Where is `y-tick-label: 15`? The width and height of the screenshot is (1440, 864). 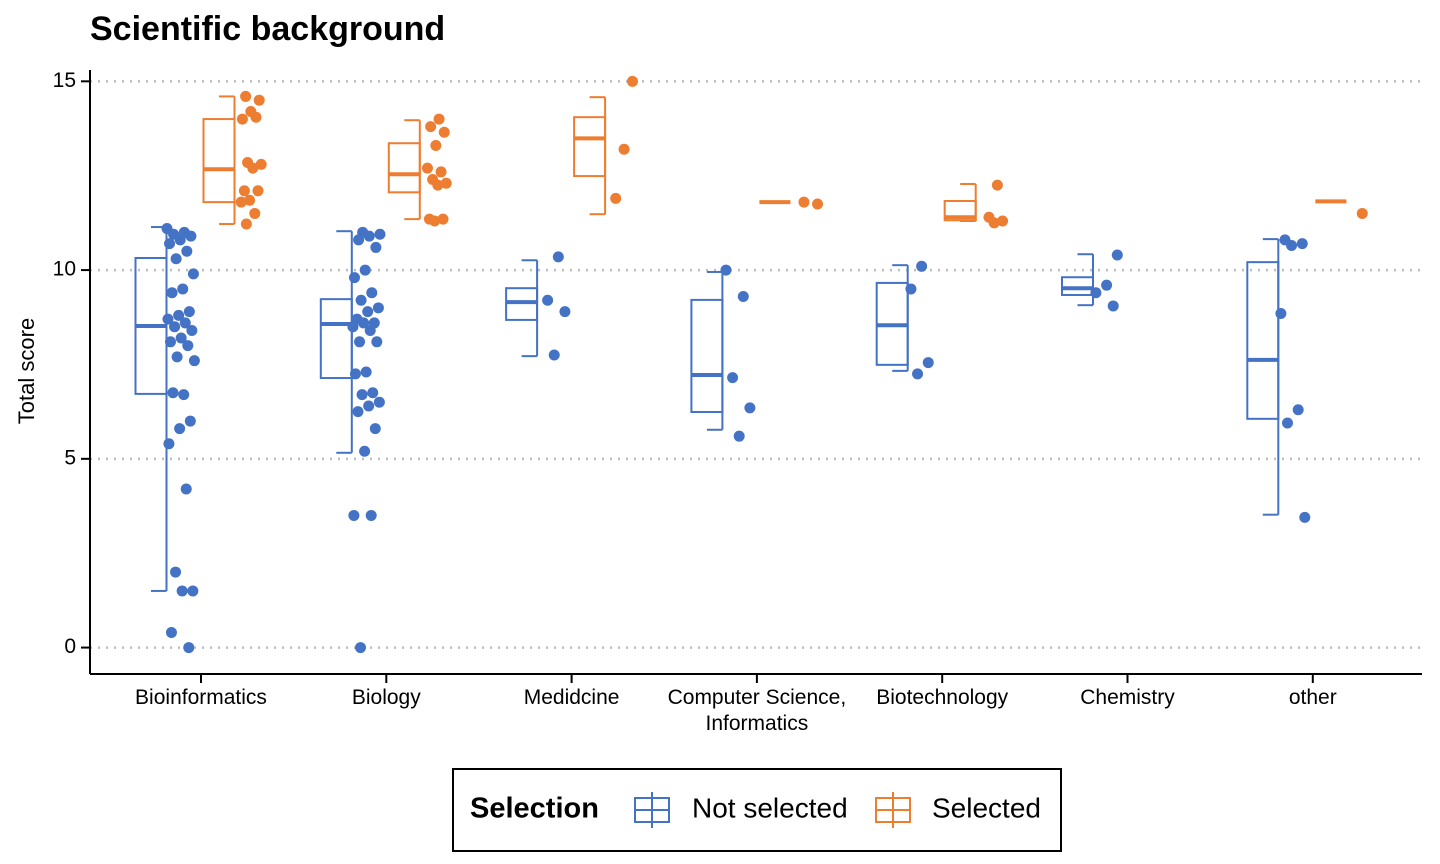 y-tick-label: 15 is located at coordinates (64, 80).